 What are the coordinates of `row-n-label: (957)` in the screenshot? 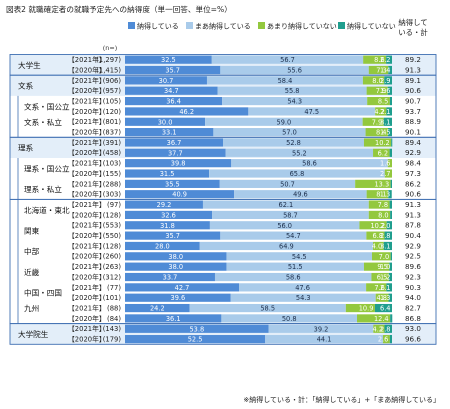 It's located at (112, 91).